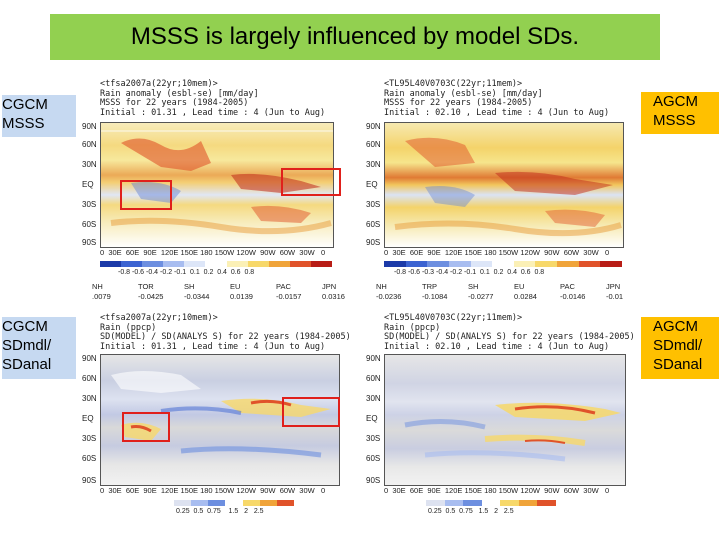  I want to click on stats-names: NH TRP SH EU PAC JPN, so click(514, 286).